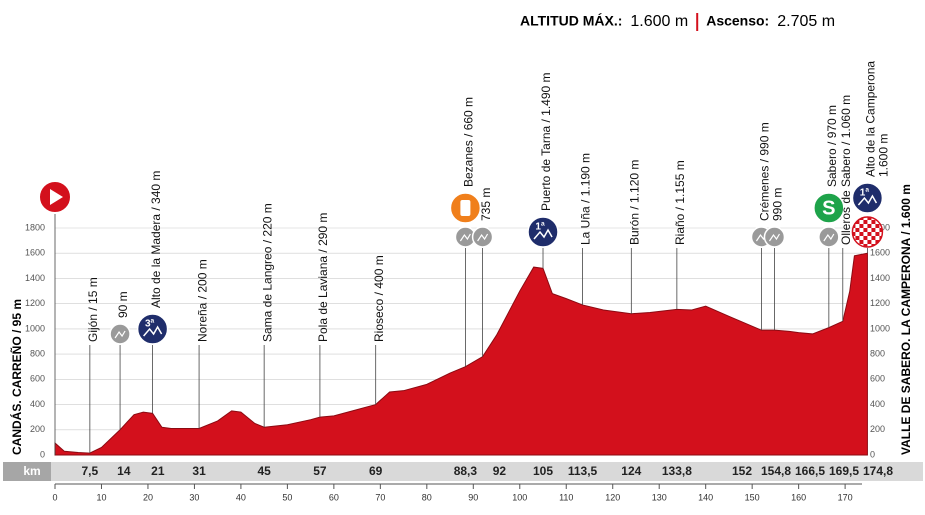 Image resolution: width=925 pixels, height=515 pixels. I want to click on waypoint-km: 154,8, so click(776, 471).